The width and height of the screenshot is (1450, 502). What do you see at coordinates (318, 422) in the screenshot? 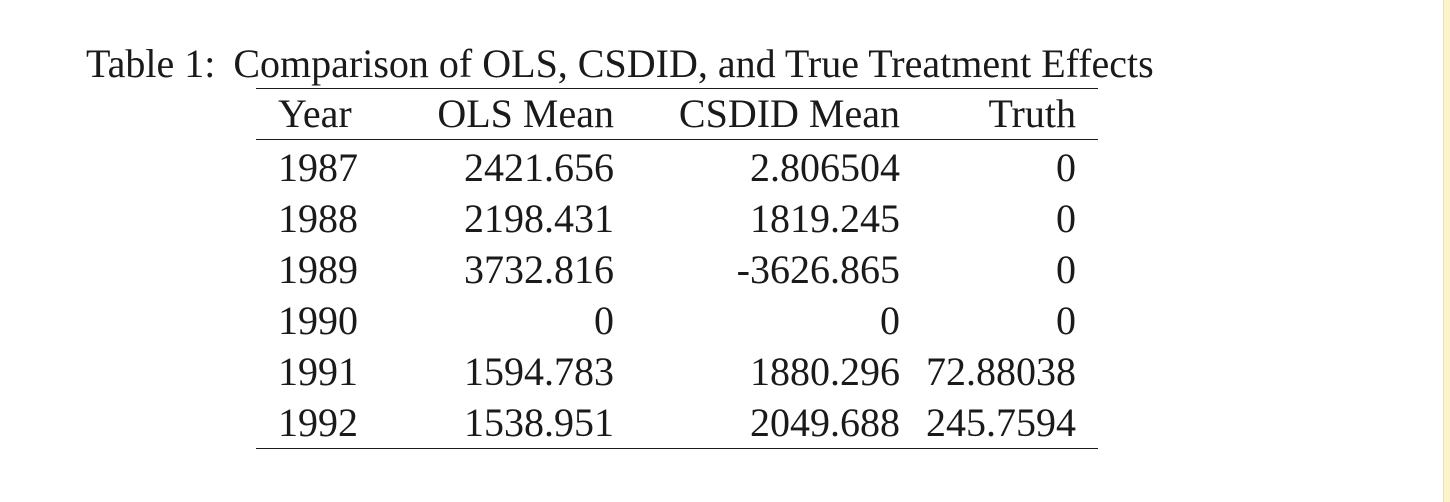
I see `cell-year: 1992` at bounding box center [318, 422].